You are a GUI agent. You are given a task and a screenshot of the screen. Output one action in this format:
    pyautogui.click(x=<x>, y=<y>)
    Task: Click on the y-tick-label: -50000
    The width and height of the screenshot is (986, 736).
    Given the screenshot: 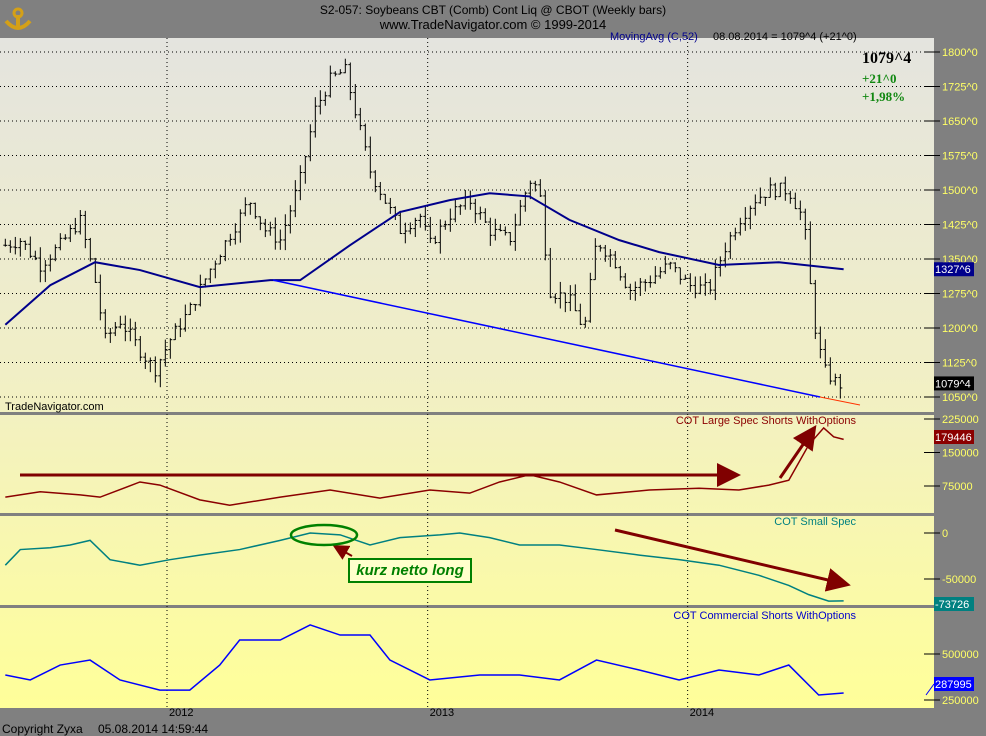 What is the action you would take?
    pyautogui.click(x=959, y=580)
    